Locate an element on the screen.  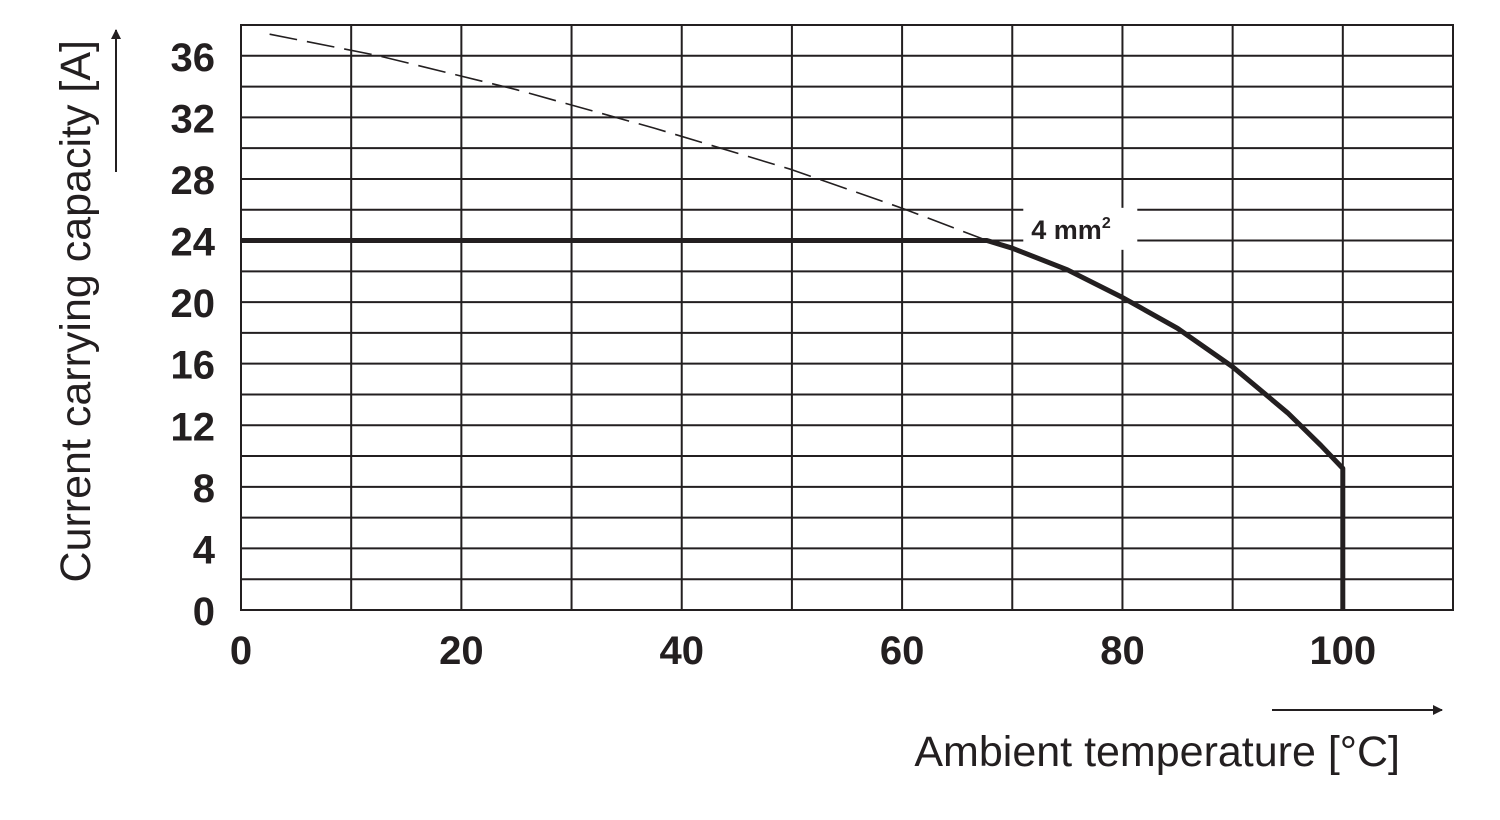
y-tick-label: 32 is located at coordinates (193, 119).